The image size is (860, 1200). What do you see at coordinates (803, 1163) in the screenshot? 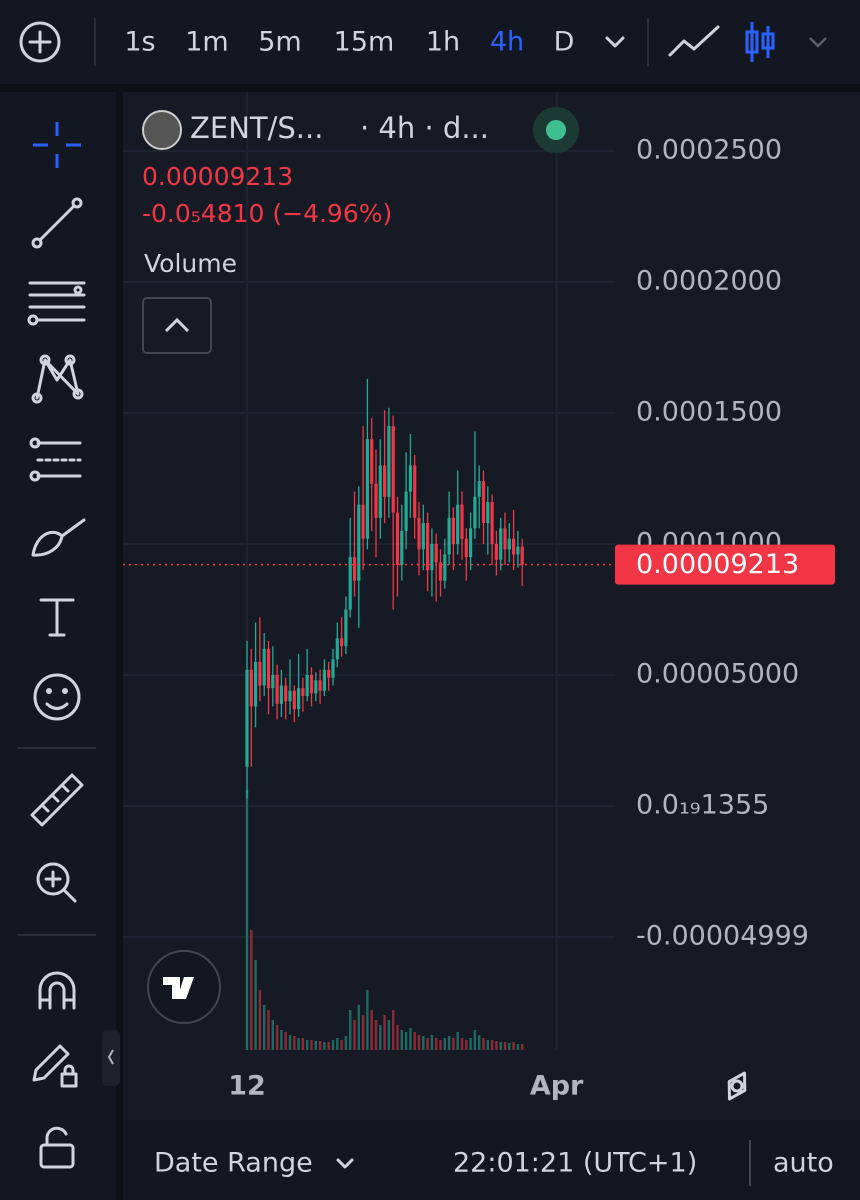
I see `scale-mode: auto` at bounding box center [803, 1163].